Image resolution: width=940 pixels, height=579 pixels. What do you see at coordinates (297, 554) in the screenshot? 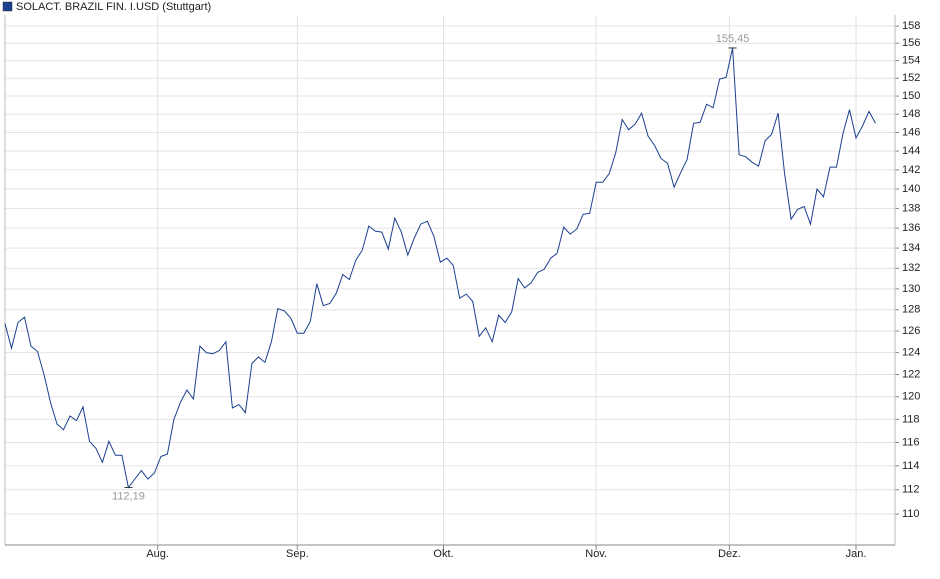
I see `x-tick-label: Sep.` at bounding box center [297, 554].